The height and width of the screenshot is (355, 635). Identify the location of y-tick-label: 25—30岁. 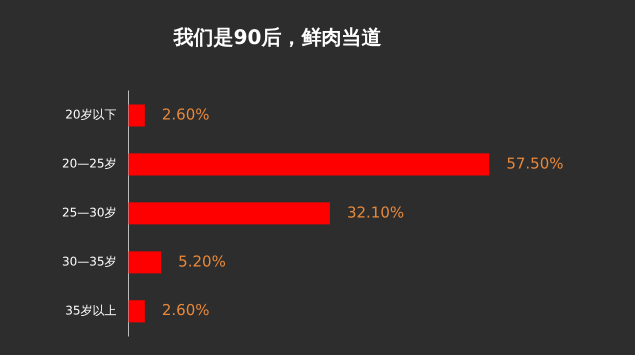
(89, 213).